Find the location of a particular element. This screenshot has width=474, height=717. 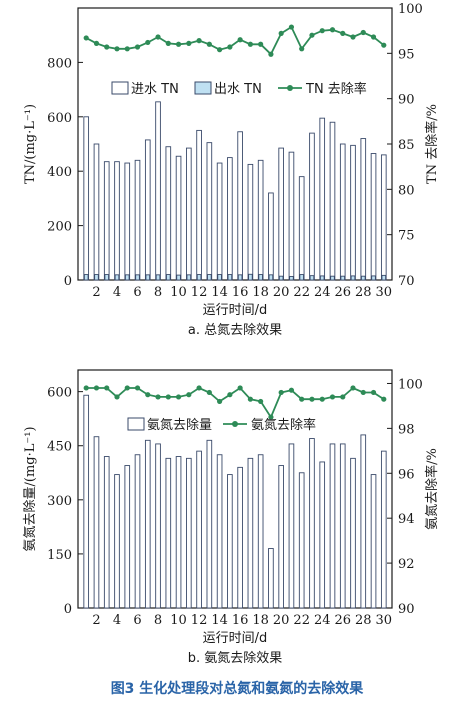

x-tick-label: 18 is located at coordinates (260, 292).